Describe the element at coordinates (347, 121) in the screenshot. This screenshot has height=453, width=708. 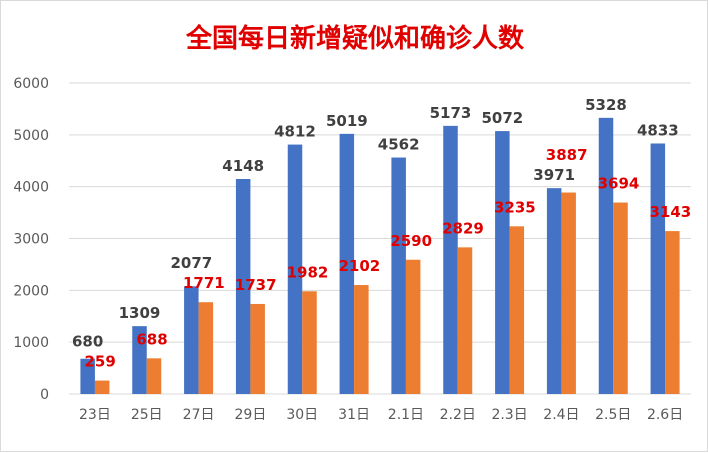
I see `data-label-suspected: 5019` at that location.